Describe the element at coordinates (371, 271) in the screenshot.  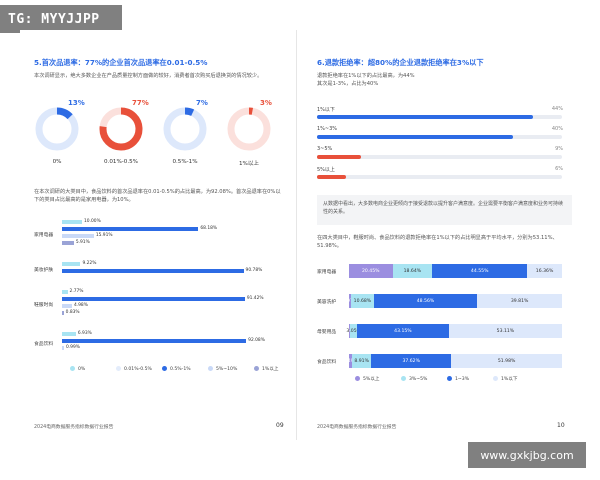
I see `stack-segment: 20.45%` at that location.